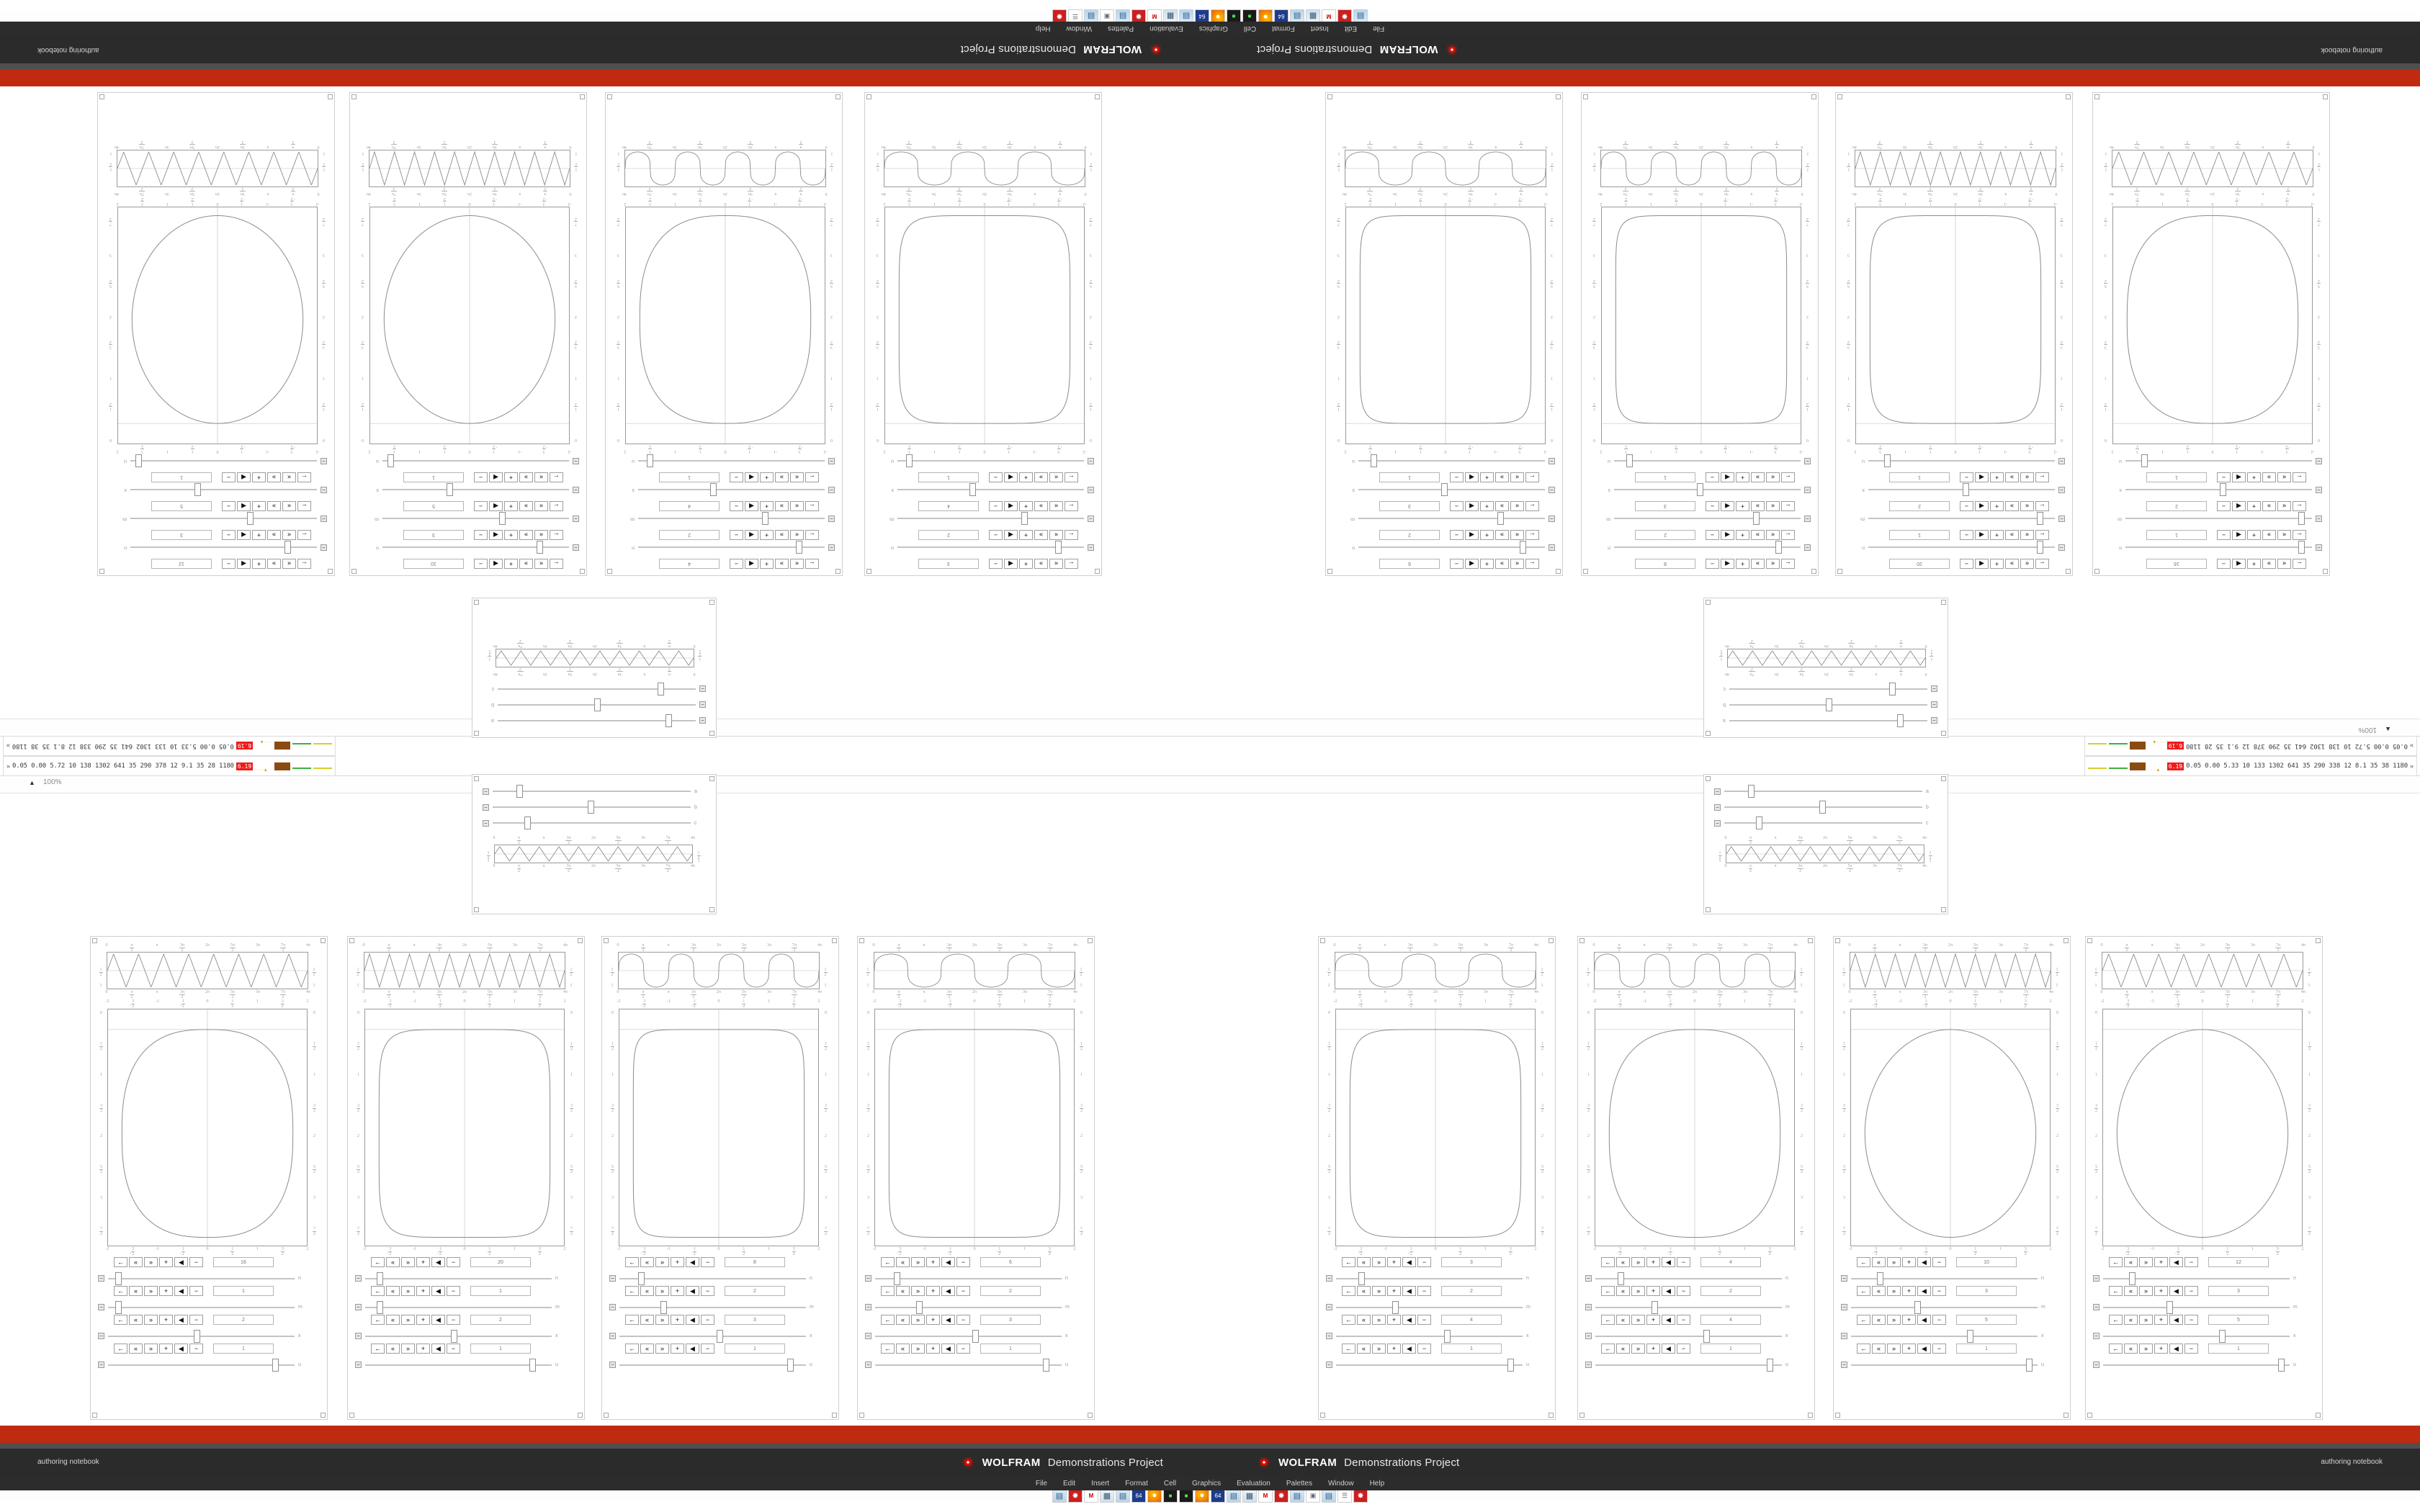 This screenshot has height=1512, width=2420. I want to click on menu-item-graphics: Graphics, so click(1207, 1483).